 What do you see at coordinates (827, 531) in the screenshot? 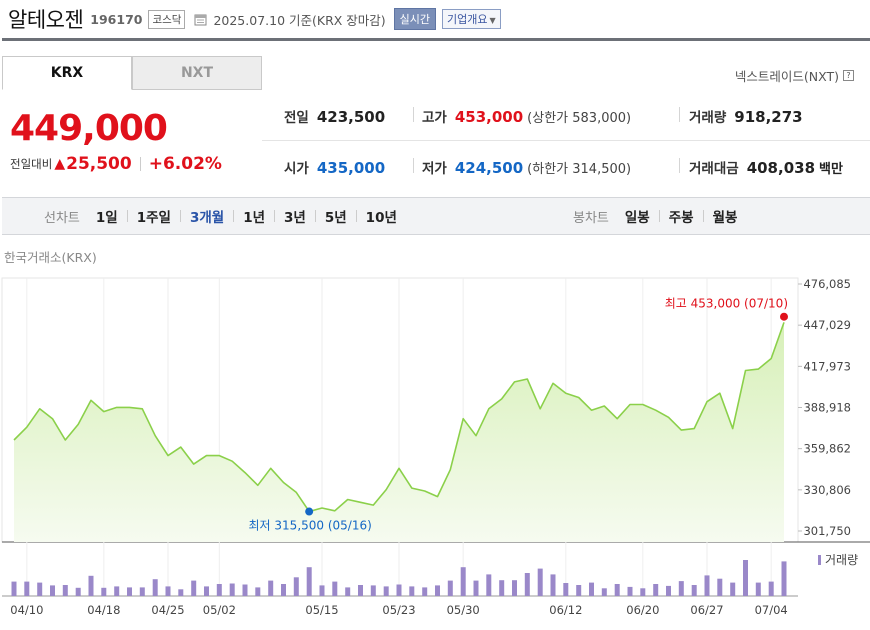
I see `y-tick-label: 301,750` at bounding box center [827, 531].